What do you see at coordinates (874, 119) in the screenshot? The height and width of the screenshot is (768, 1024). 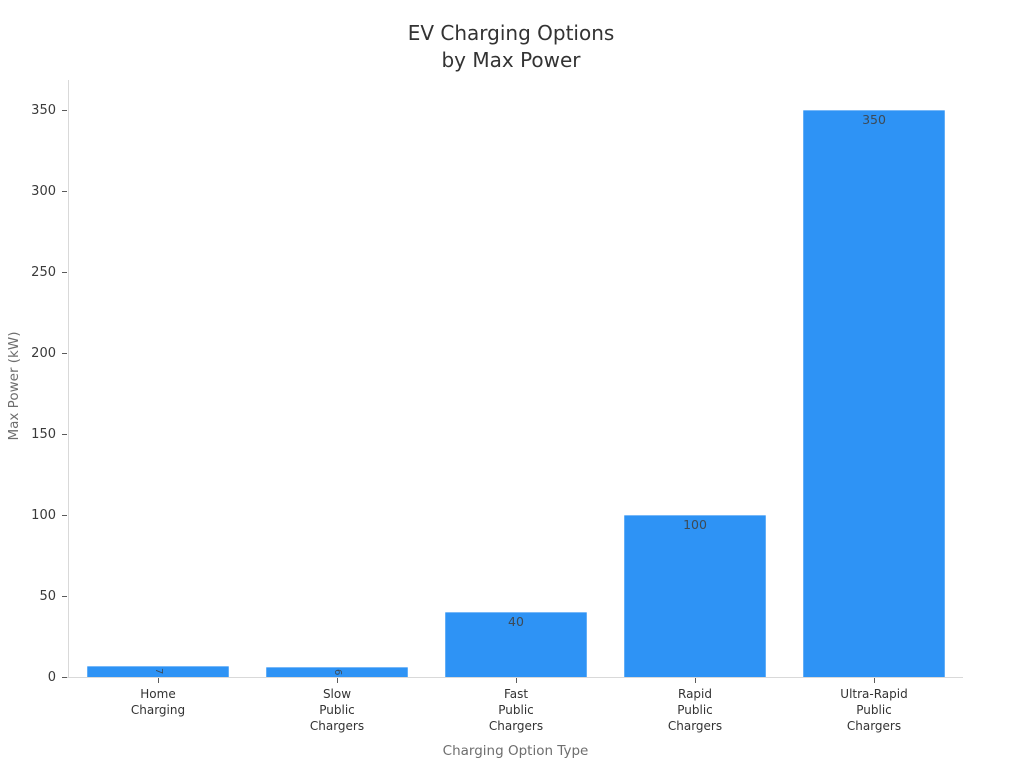 I see `bar-value-label: 350` at bounding box center [874, 119].